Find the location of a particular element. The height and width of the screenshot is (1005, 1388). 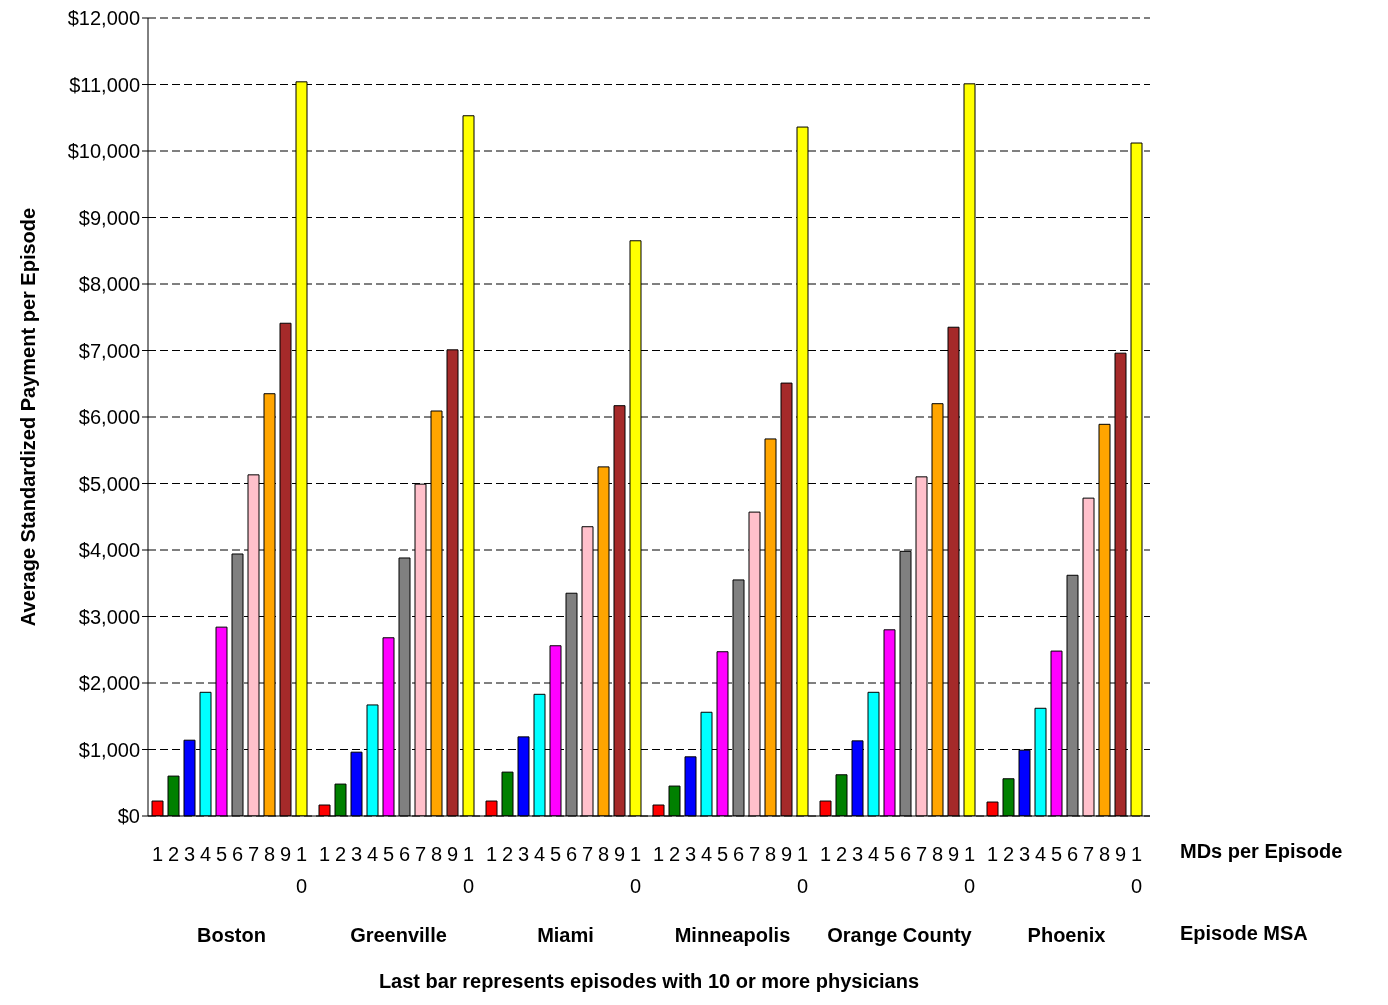

x-axis-title: Last bar represents episodes with 10 or more physicians is located at coordinates (649, 981).